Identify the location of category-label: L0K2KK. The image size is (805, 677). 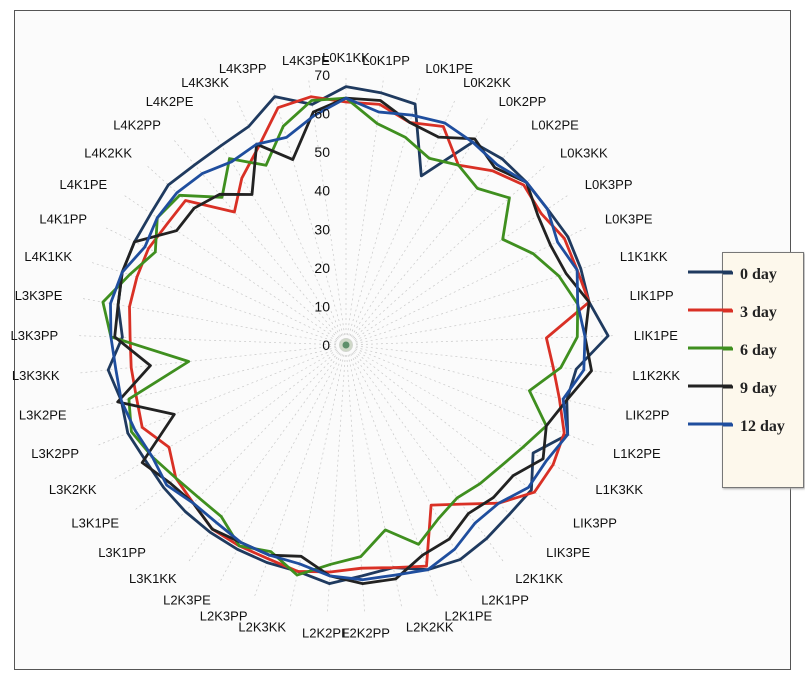
(487, 82).